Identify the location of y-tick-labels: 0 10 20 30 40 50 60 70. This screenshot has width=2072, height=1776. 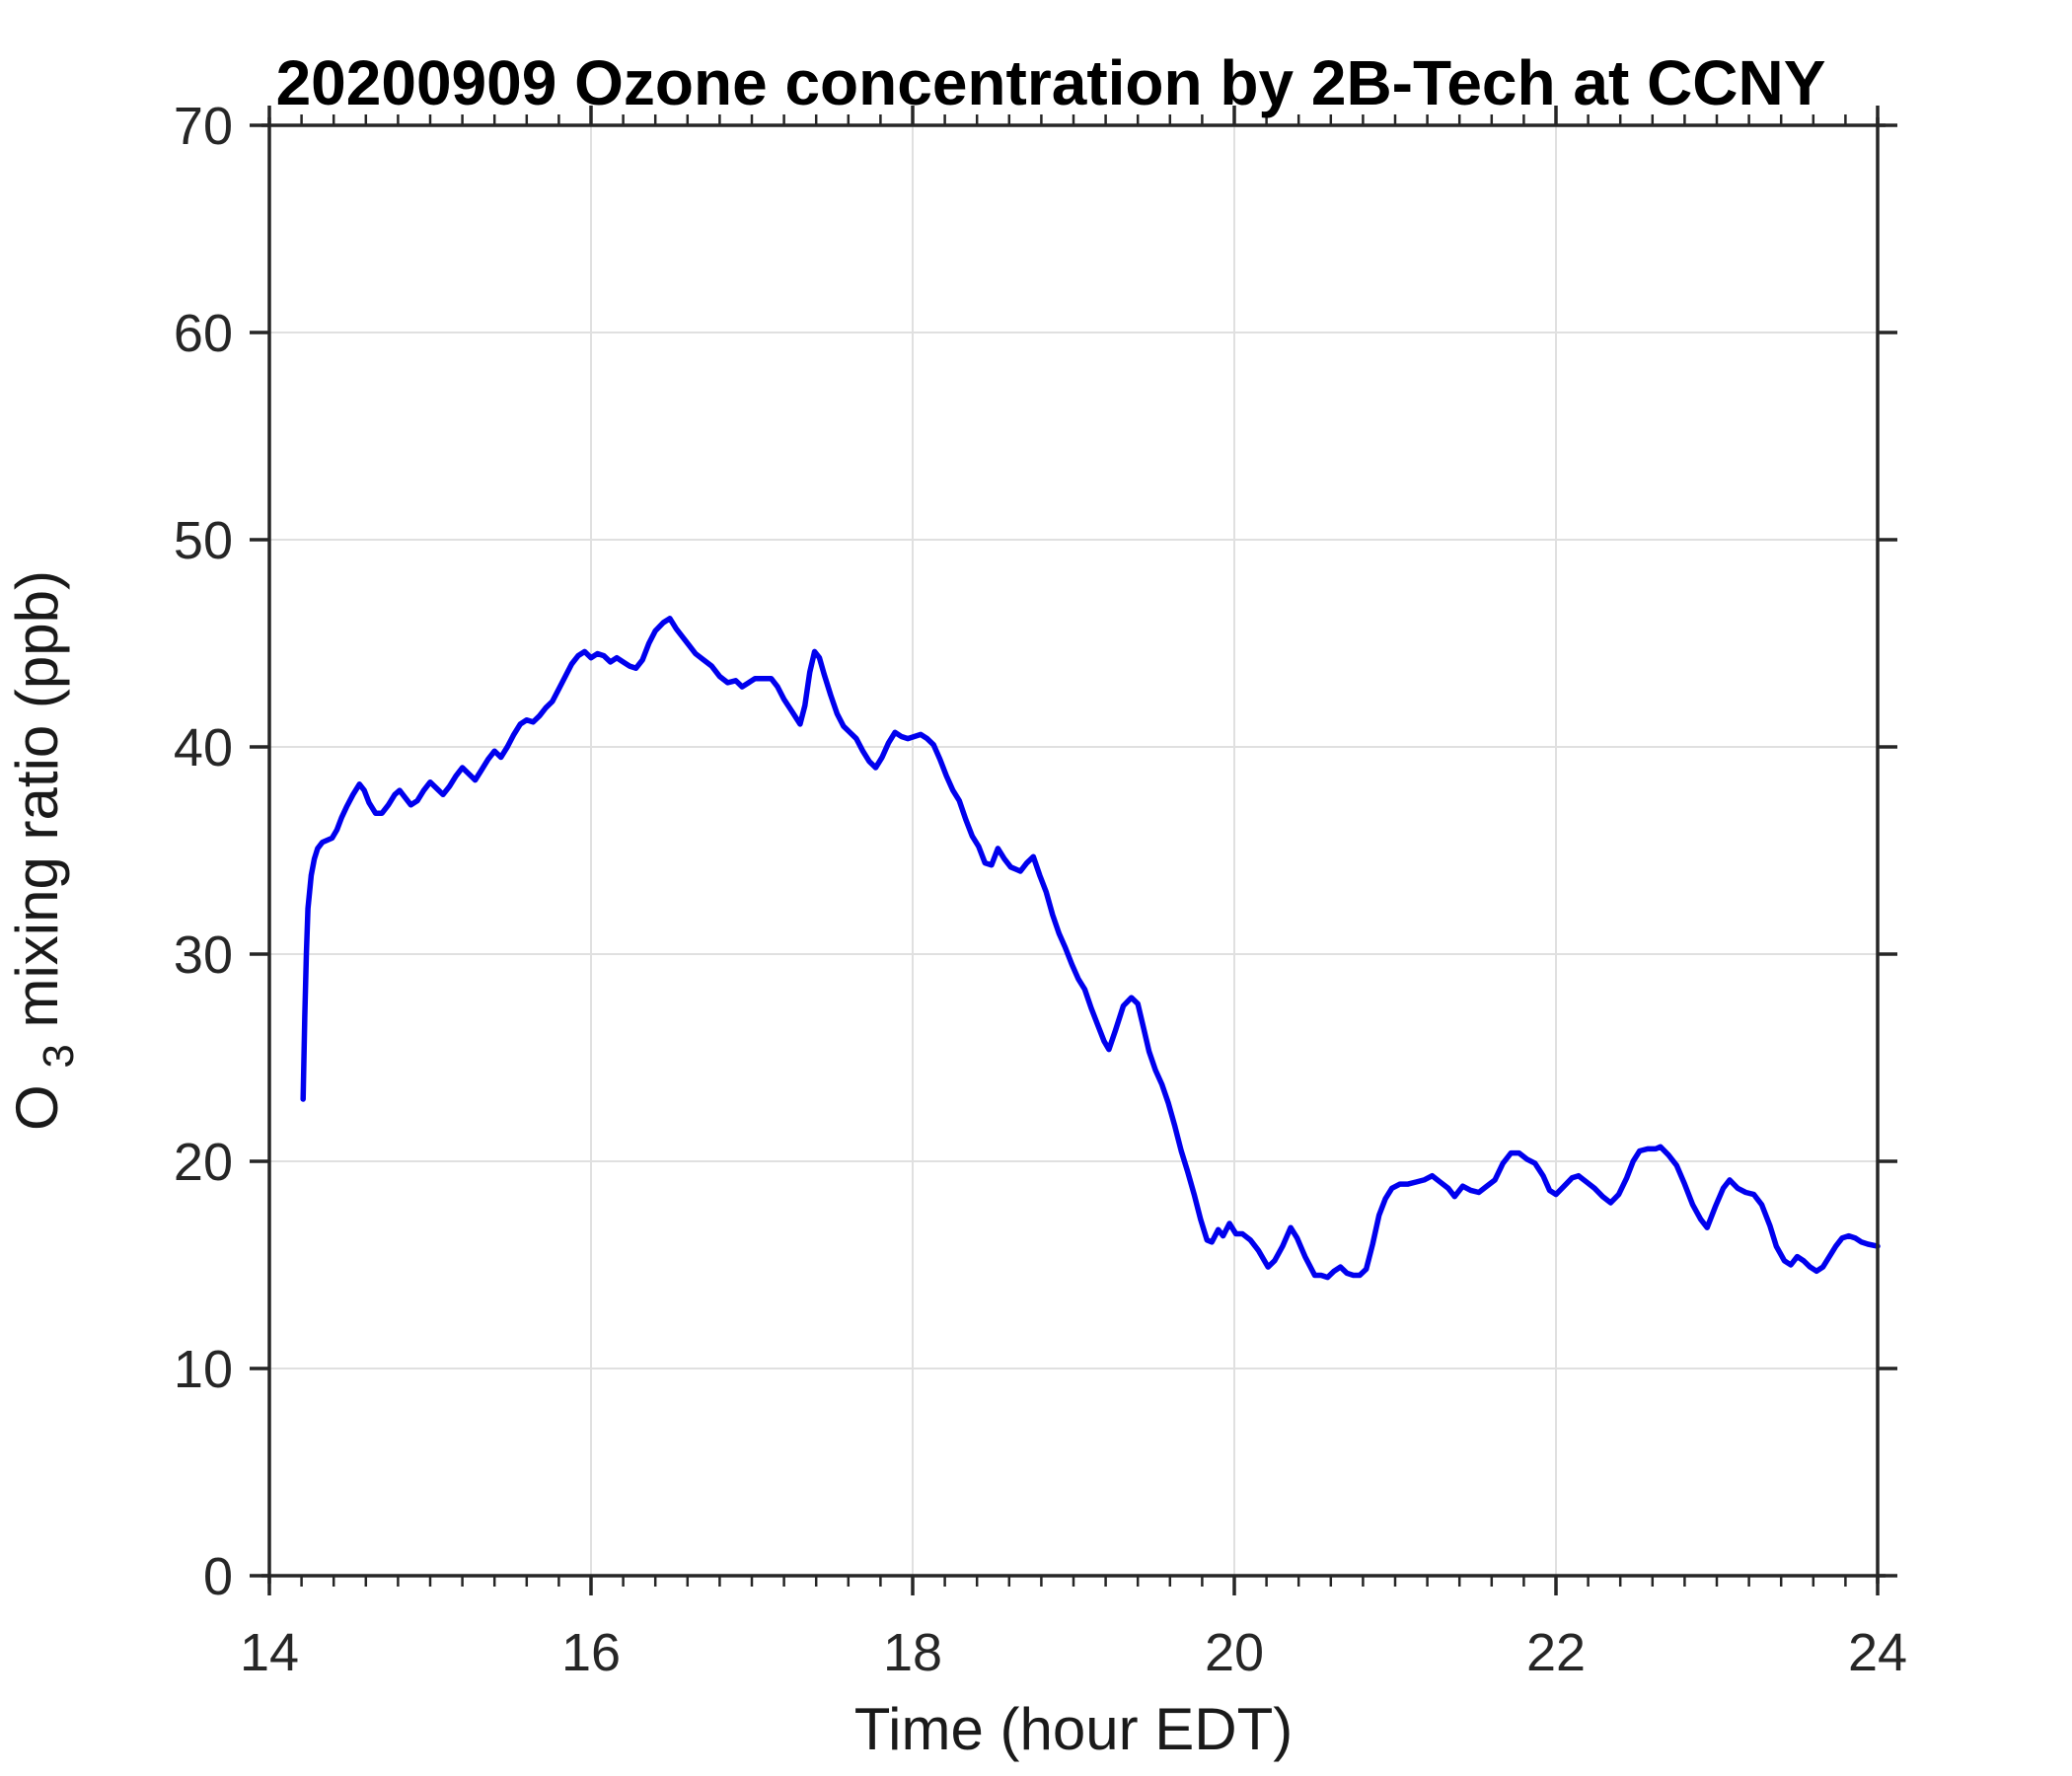
(204, 851).